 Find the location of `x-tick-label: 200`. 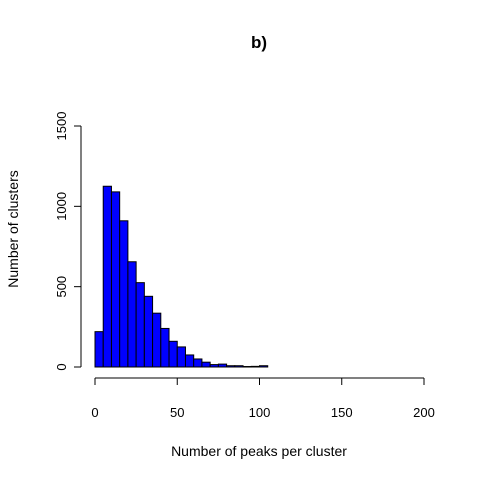

x-tick-label: 200 is located at coordinates (424, 412).